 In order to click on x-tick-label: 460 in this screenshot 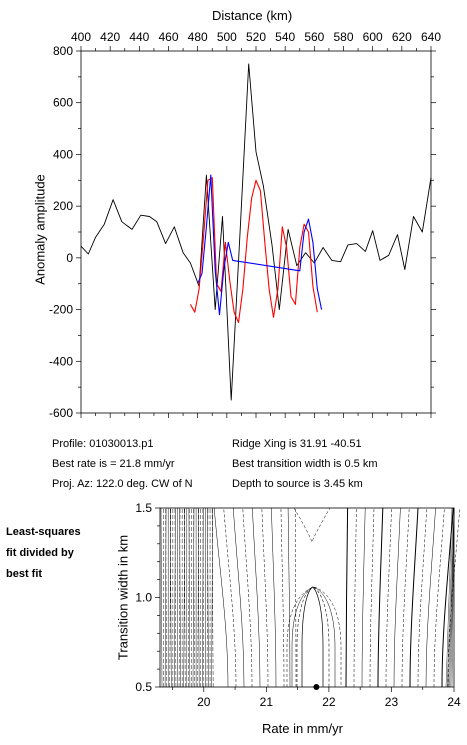, I will do `click(168, 37)`.